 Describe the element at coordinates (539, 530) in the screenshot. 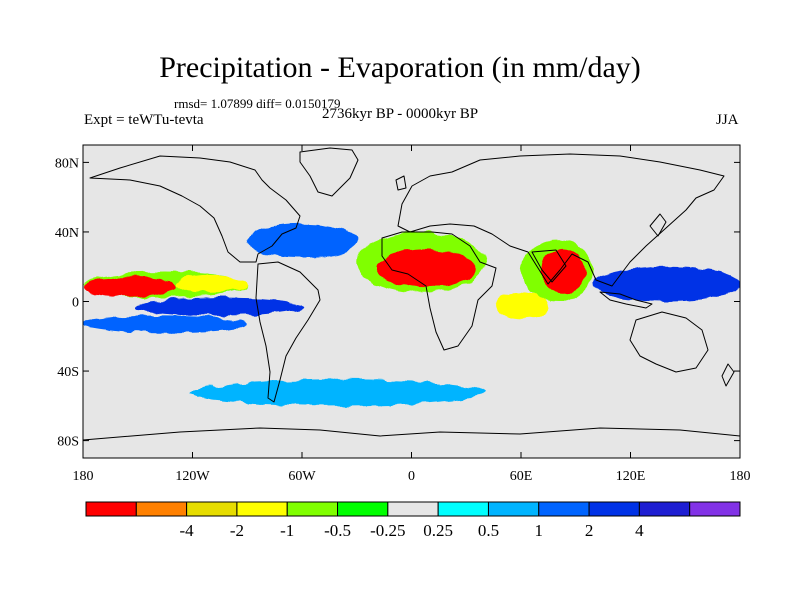

I see `colorbar-label-7: 1` at that location.